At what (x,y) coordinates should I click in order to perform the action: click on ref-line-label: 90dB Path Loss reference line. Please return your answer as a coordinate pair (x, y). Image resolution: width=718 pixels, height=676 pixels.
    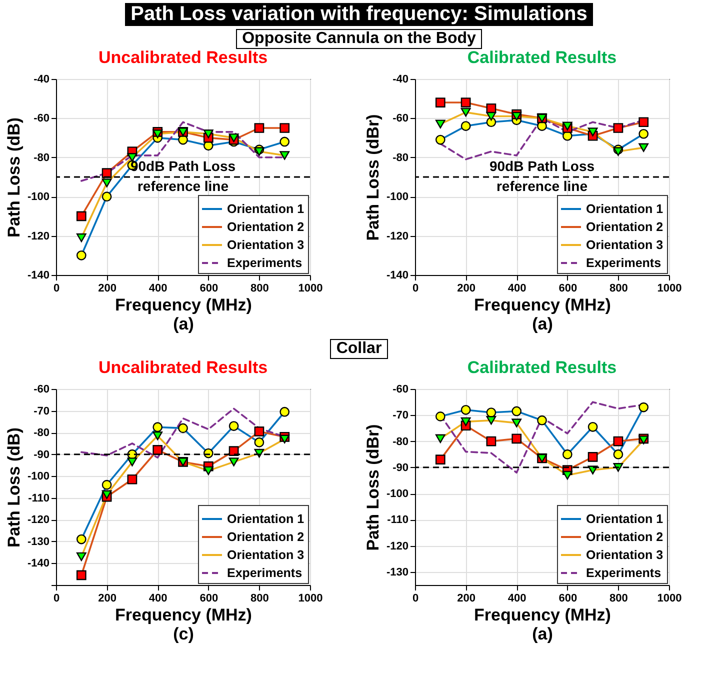
    Looking at the image, I should click on (542, 176).